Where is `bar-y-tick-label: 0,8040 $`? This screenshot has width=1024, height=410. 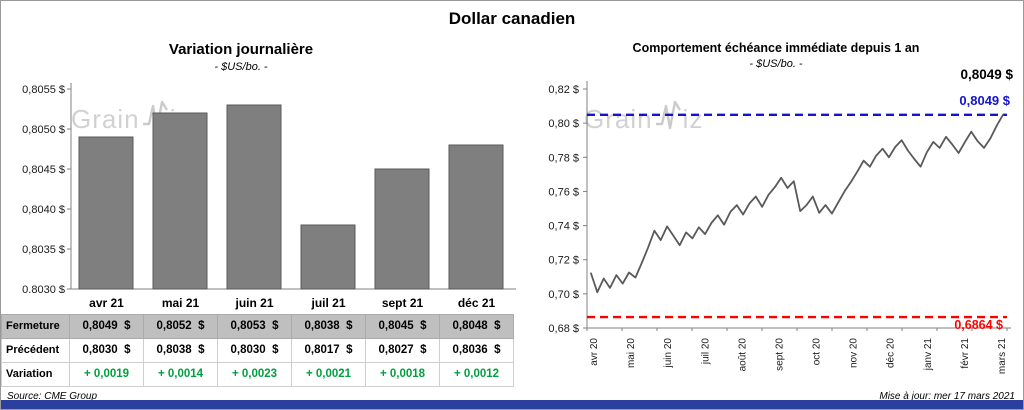 bar-y-tick-label: 0,8040 $ is located at coordinates (43, 210).